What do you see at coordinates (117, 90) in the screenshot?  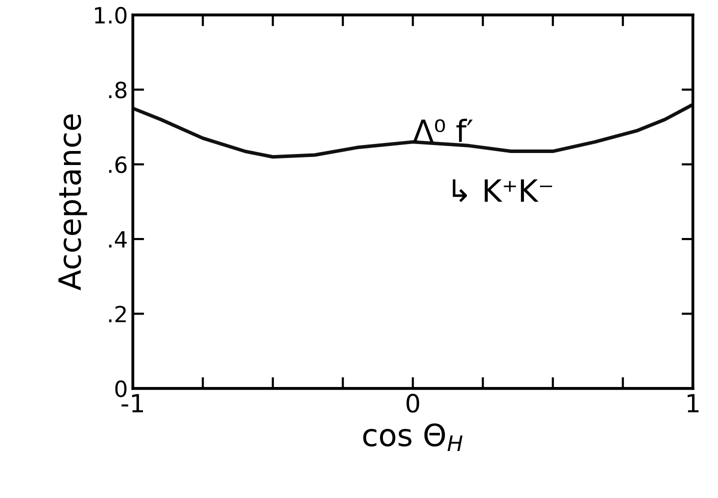 I see `y-tick-label: .8` at bounding box center [117, 90].